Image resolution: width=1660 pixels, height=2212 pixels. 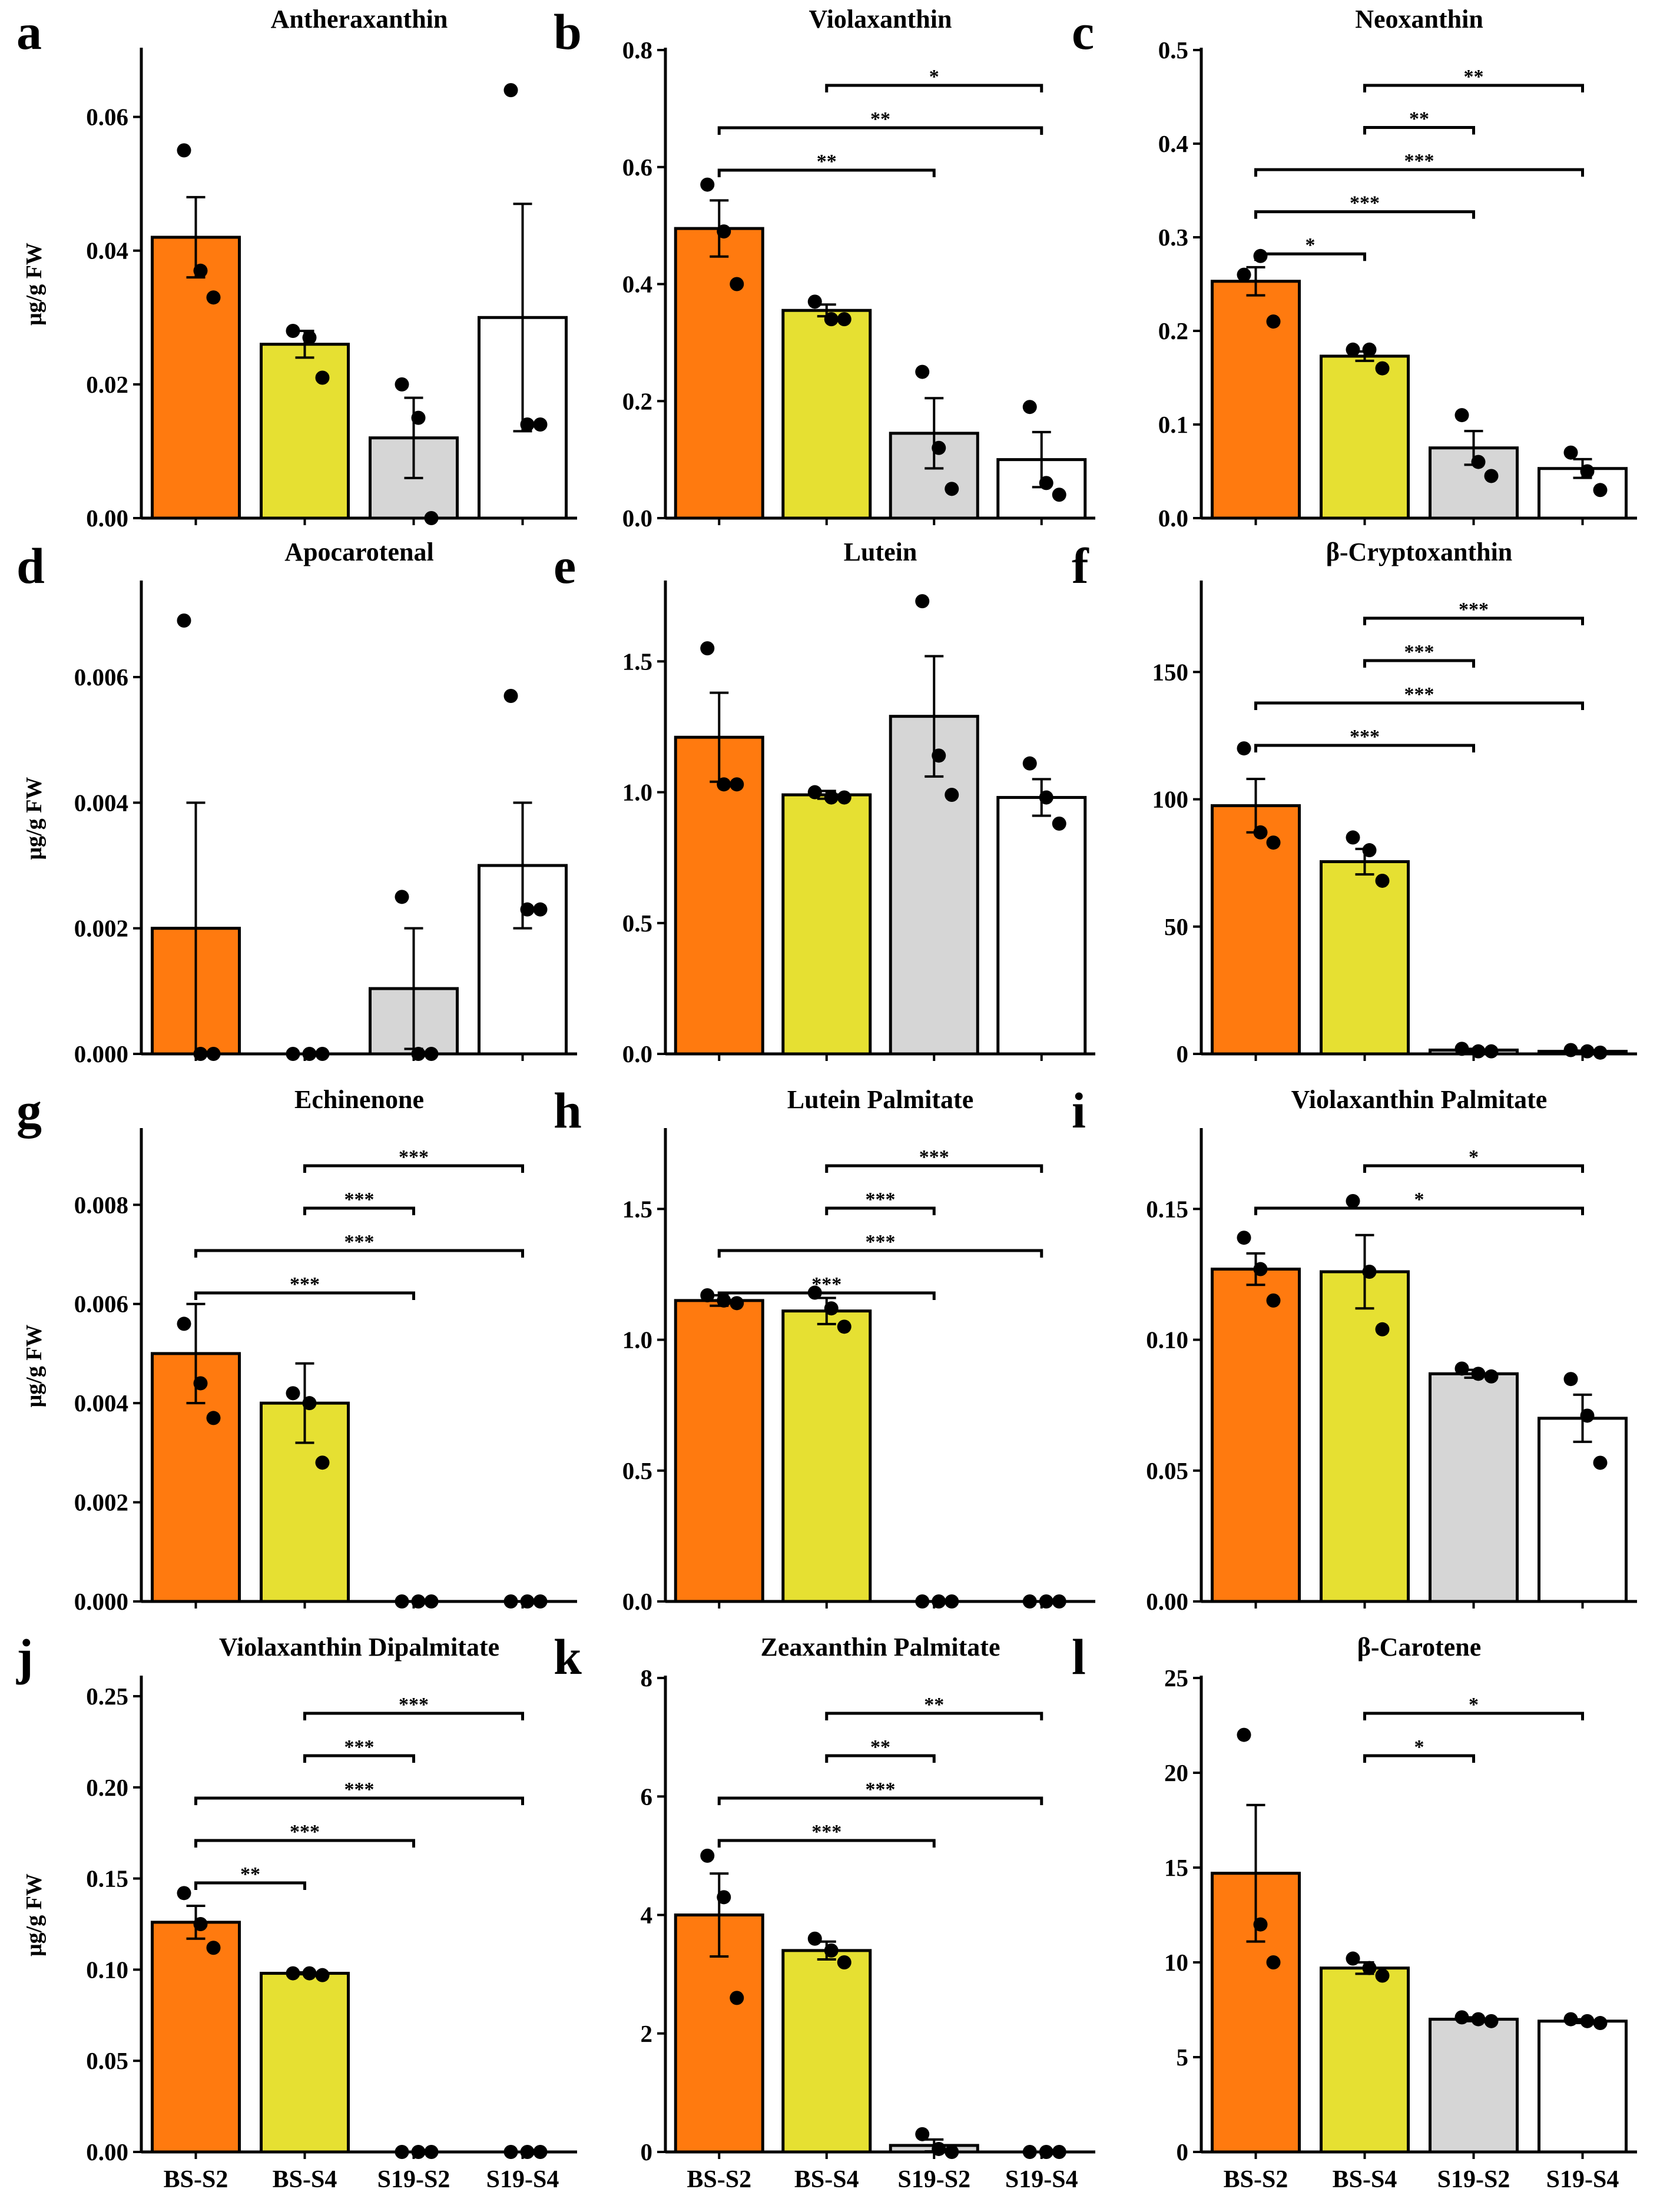 What do you see at coordinates (647, 2151) in the screenshot?
I see `y-tick-label: 0` at bounding box center [647, 2151].